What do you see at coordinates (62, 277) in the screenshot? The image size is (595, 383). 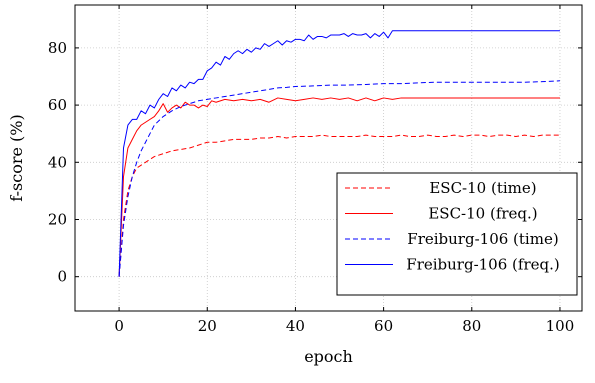 I see `y-tick-label: 0` at bounding box center [62, 277].